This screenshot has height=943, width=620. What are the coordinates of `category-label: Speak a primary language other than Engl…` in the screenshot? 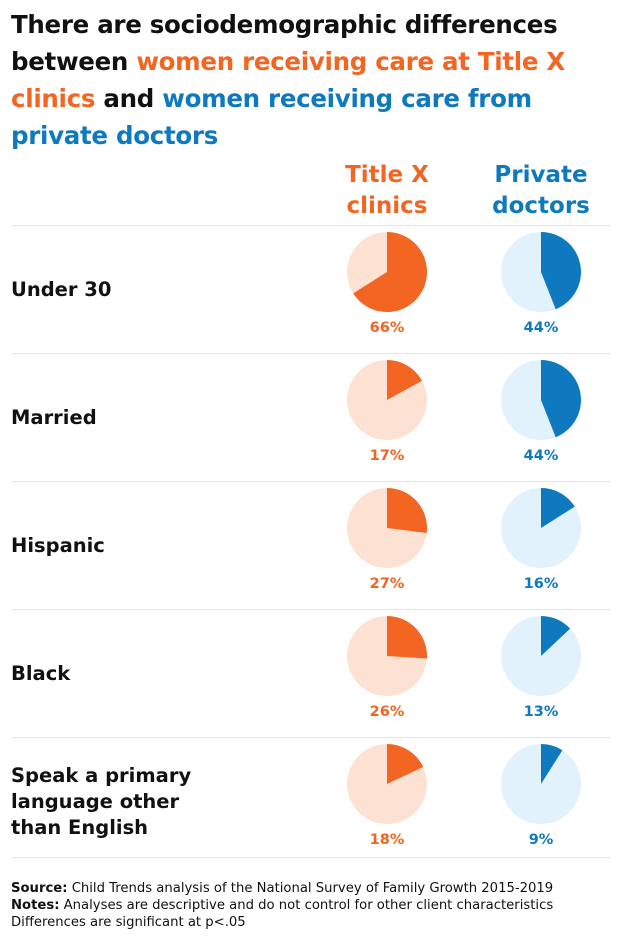 It's located at (101, 801).